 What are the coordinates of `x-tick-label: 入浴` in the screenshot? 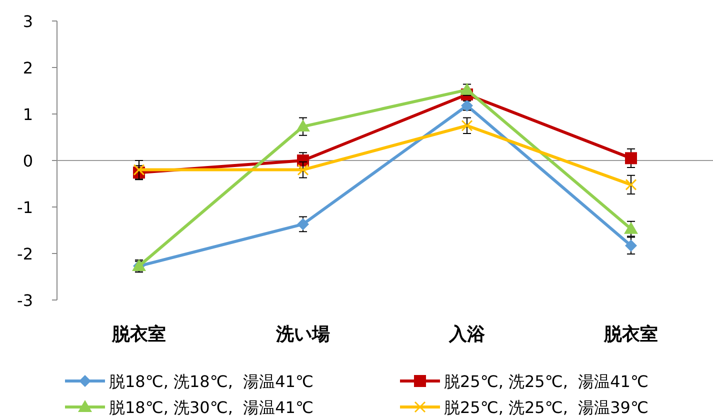 It's located at (467, 334).